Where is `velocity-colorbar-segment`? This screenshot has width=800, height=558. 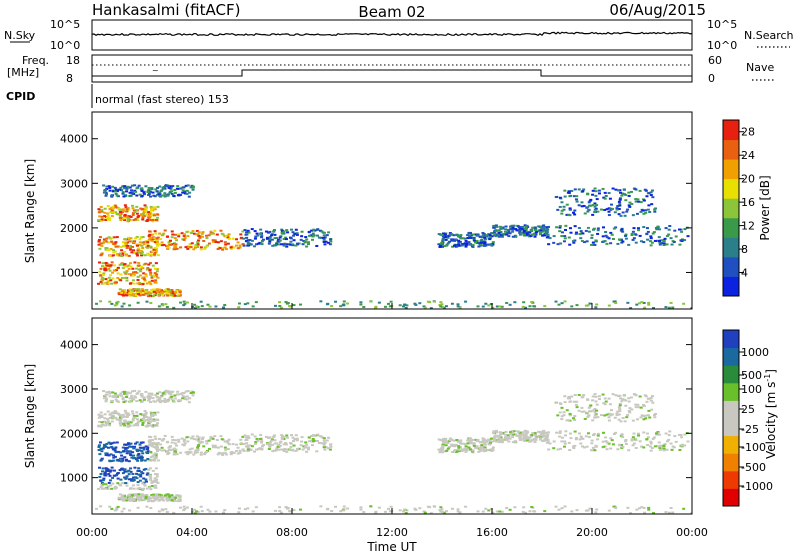
velocity-colorbar-segment is located at coordinates (731, 356).